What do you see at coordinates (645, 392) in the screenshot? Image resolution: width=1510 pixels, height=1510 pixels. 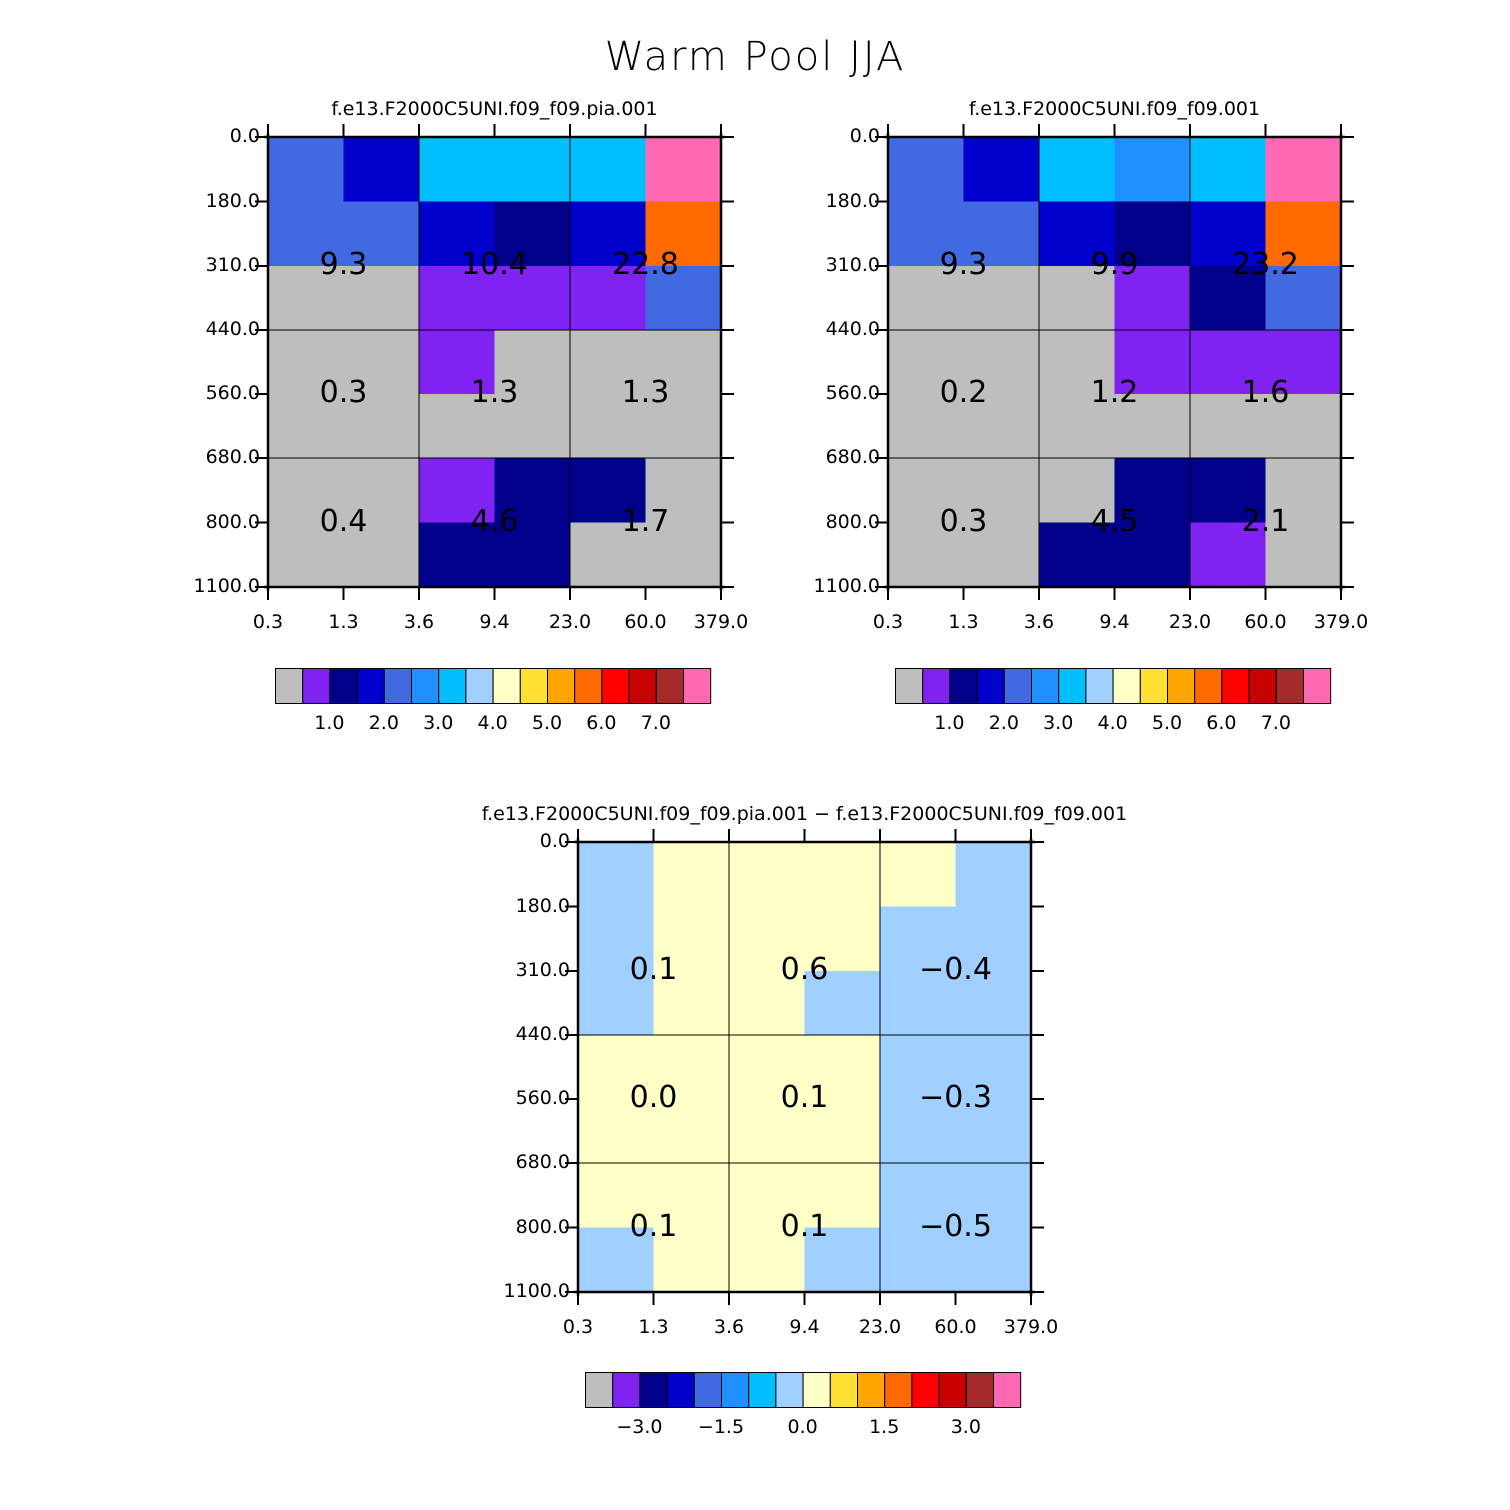 I see `box-value-label: 1.3` at bounding box center [645, 392].